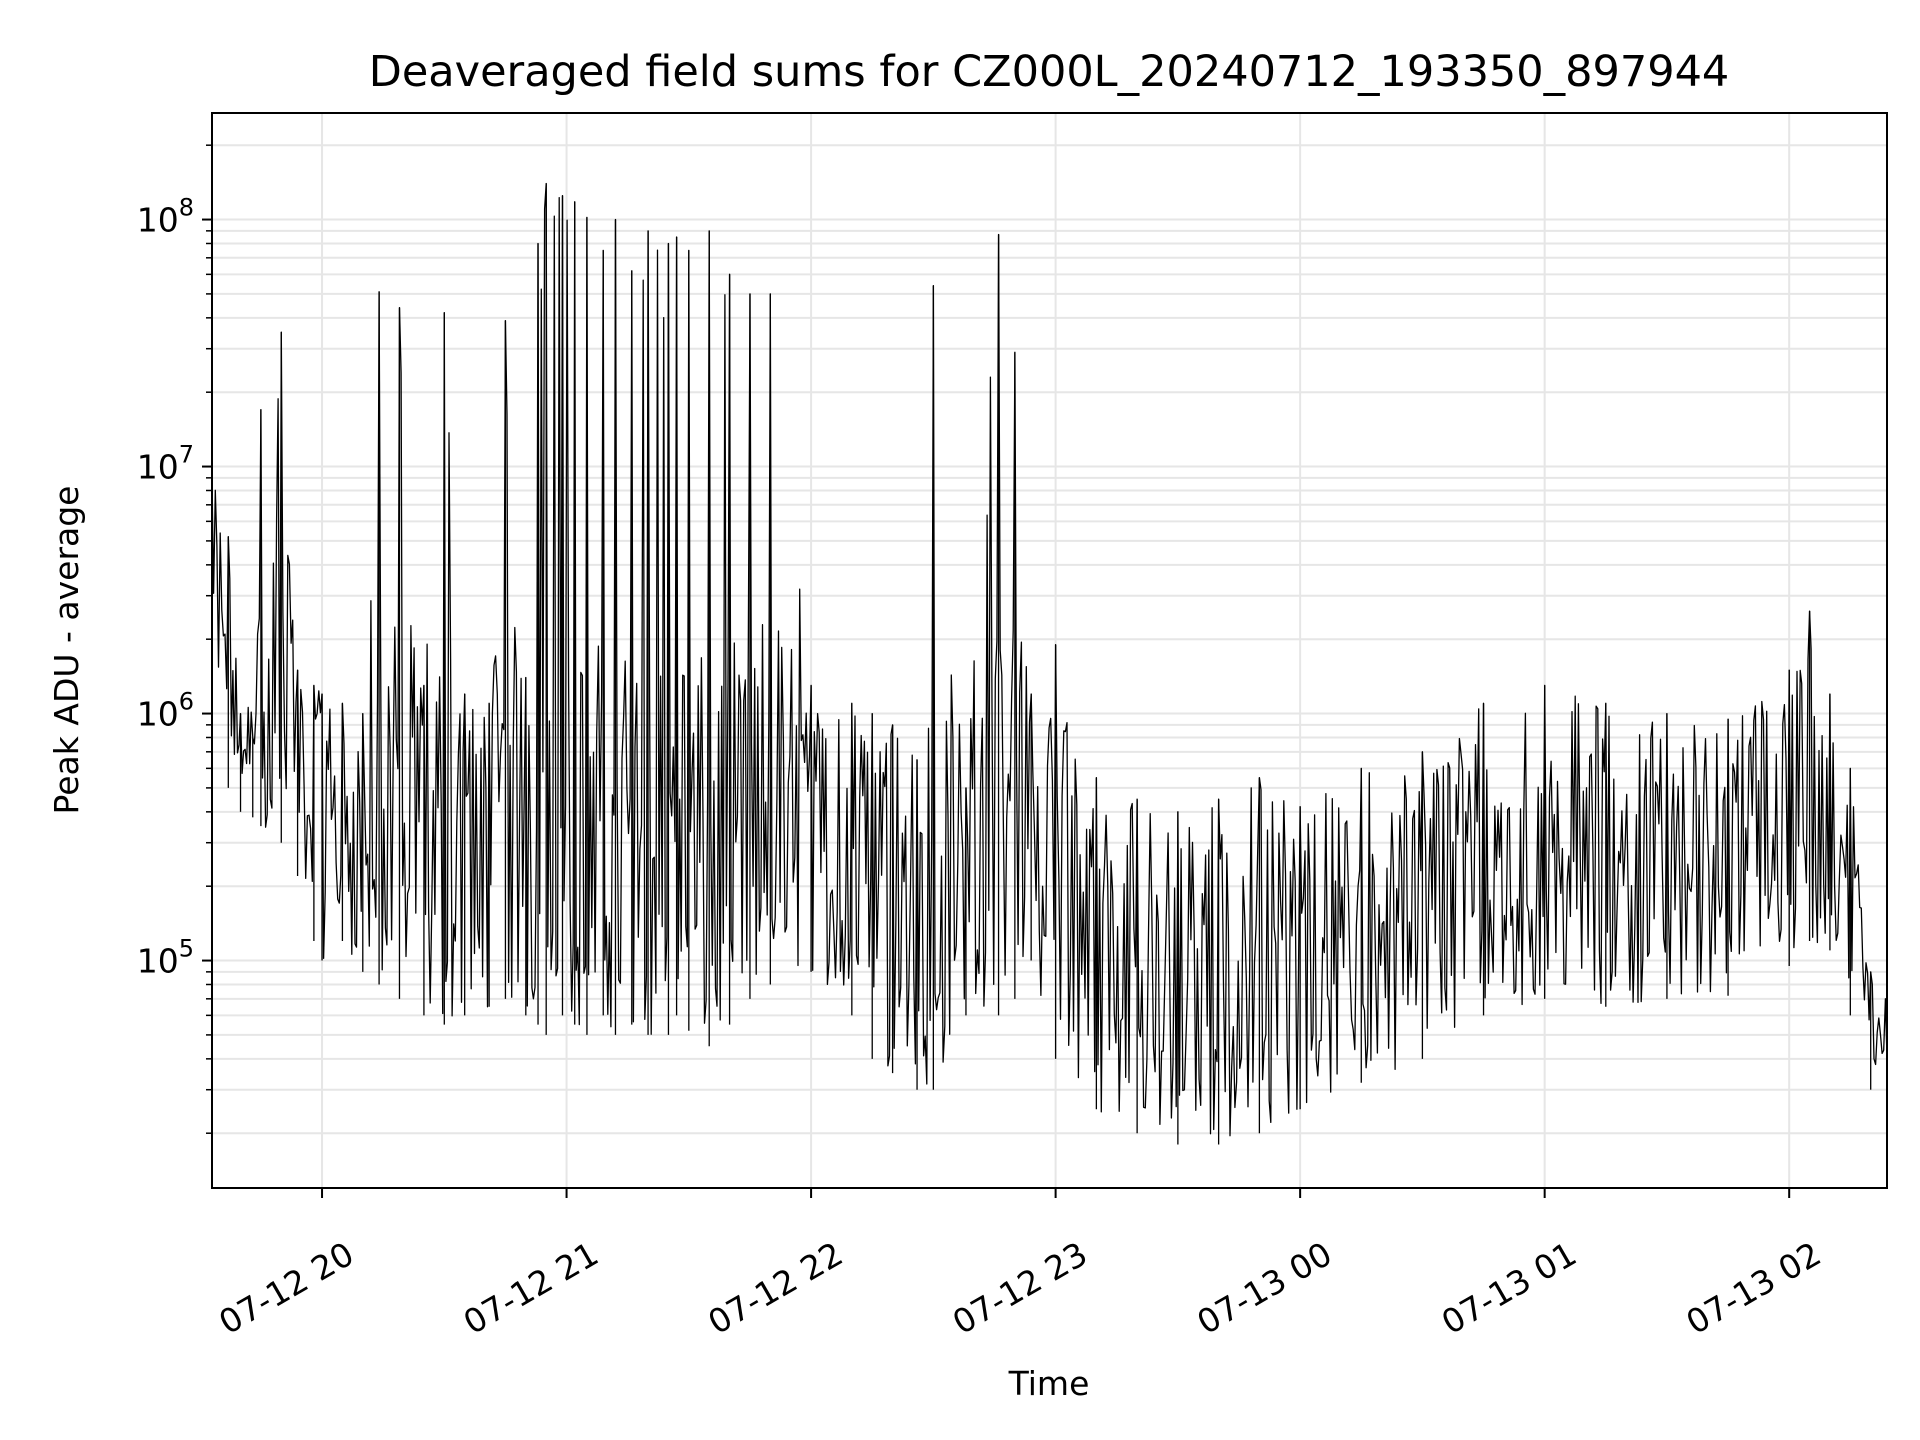 This screenshot has height=1440, width=1920. What do you see at coordinates (165, 958) in the screenshot?
I see `y-tick-label: 10⁵` at bounding box center [165, 958].